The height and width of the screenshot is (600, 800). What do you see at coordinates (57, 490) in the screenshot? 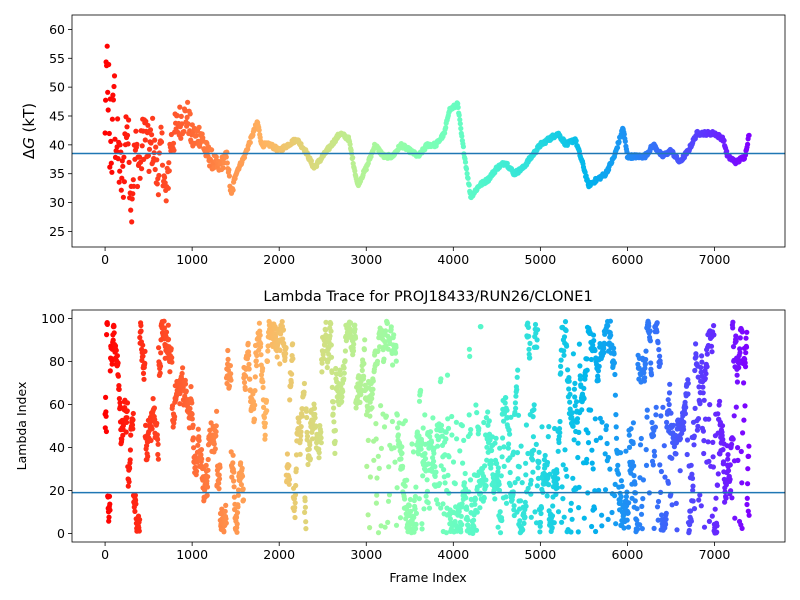
I see `lambda-y-tick-label: 20` at bounding box center [57, 490].